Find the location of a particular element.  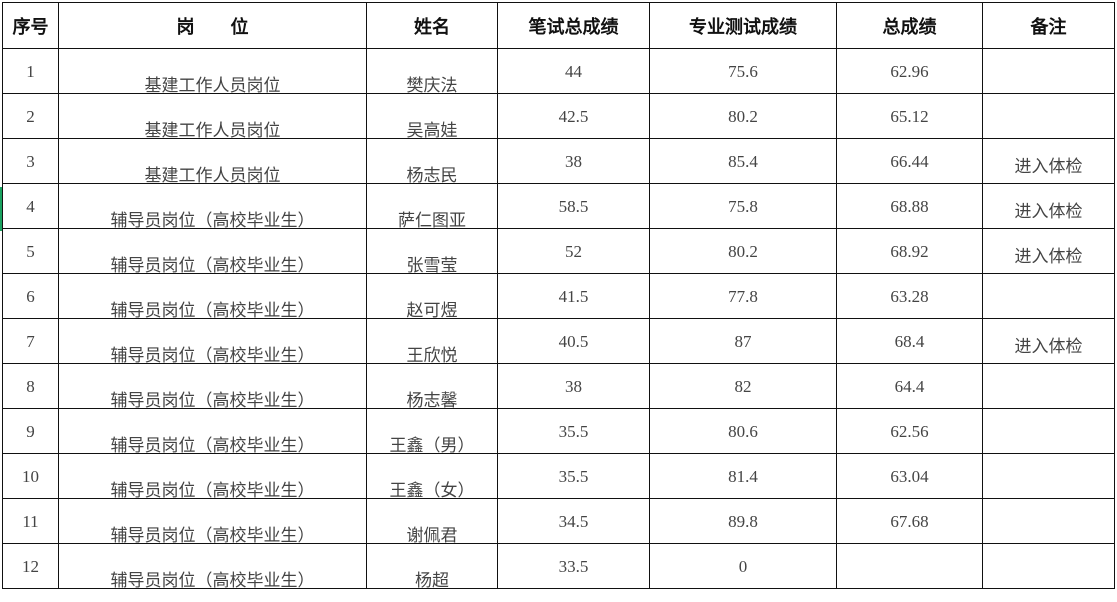

cell-no: 1 is located at coordinates (30, 71).